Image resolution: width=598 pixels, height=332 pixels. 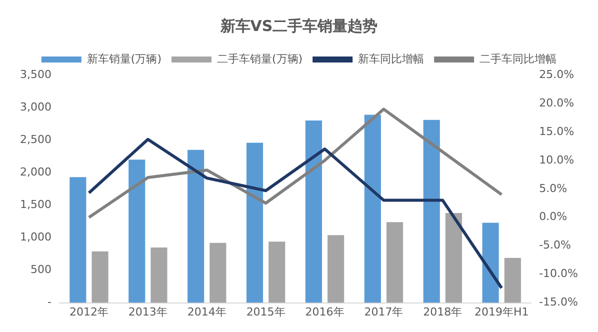 What do you see at coordinates (556, 159) in the screenshot?
I see `y2-tick-label: 10.0%` at bounding box center [556, 159].